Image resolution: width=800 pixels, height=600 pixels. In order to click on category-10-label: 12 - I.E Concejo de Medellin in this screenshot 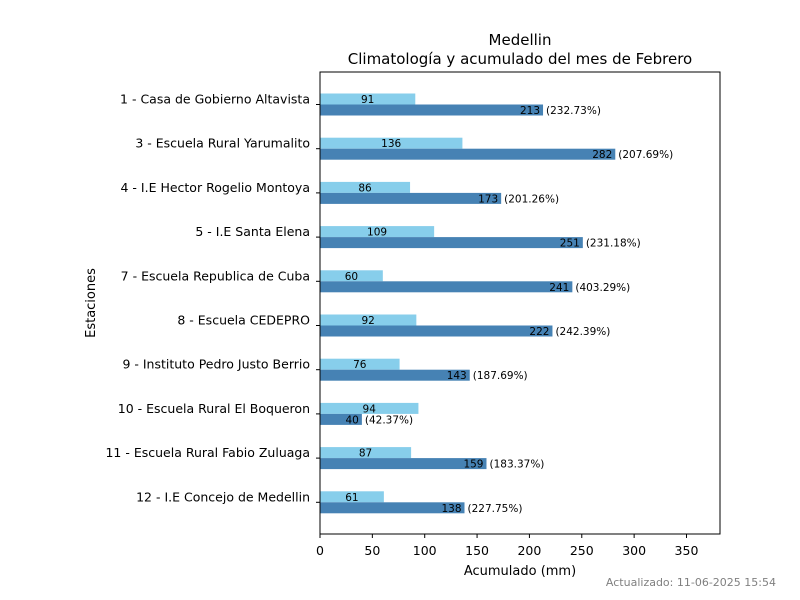, I will do `click(223, 496)`.